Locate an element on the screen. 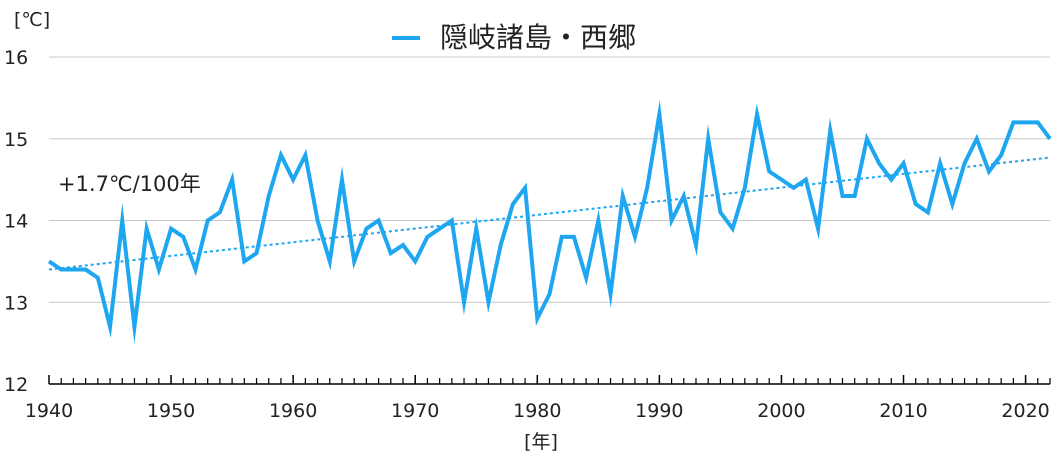 This screenshot has height=462, width=1062. y-tick-label: 14 is located at coordinates (16, 222).